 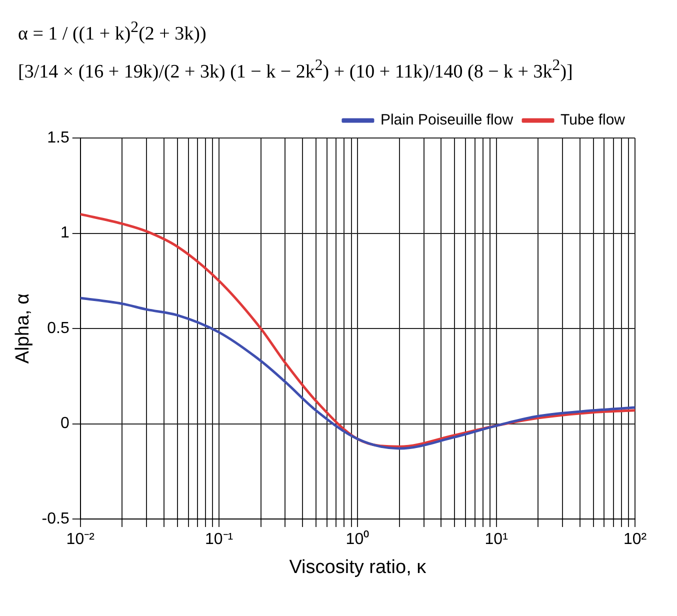 I want to click on x-tick-label: 10⁻², so click(x=81, y=539).